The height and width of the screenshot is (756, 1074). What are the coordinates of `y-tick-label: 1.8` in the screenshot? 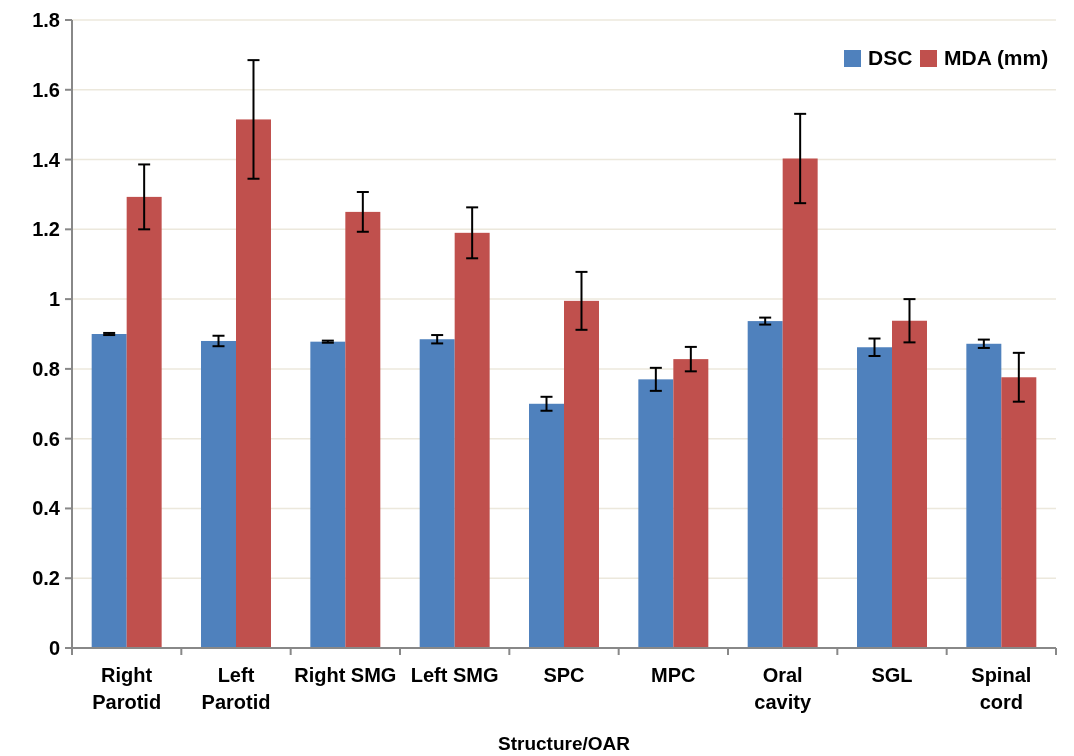 It's located at (46, 20).